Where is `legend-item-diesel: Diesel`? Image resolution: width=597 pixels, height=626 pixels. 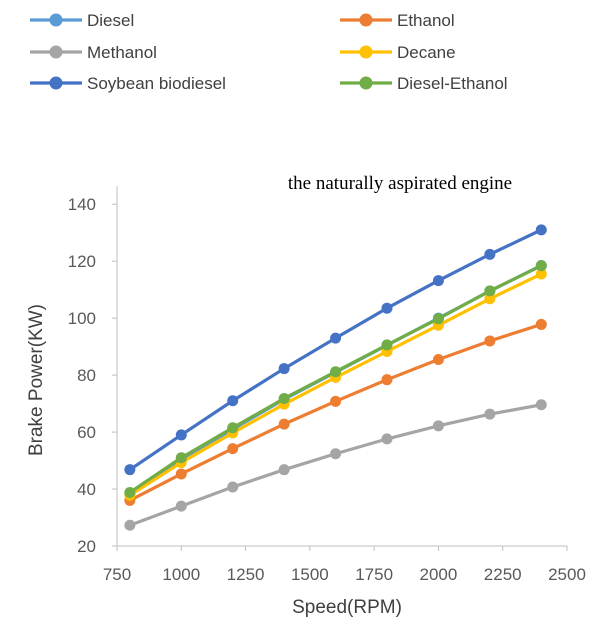 legend-item-diesel: Diesel is located at coordinates (82, 20).